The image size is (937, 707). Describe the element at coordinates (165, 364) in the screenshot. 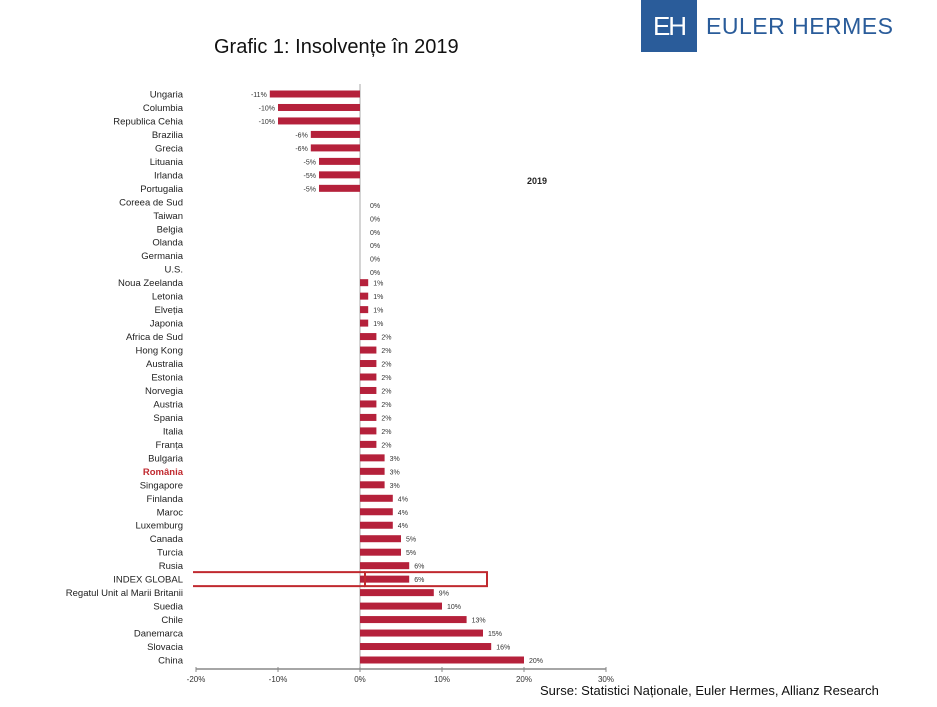

I see `category-label: Australia` at that location.